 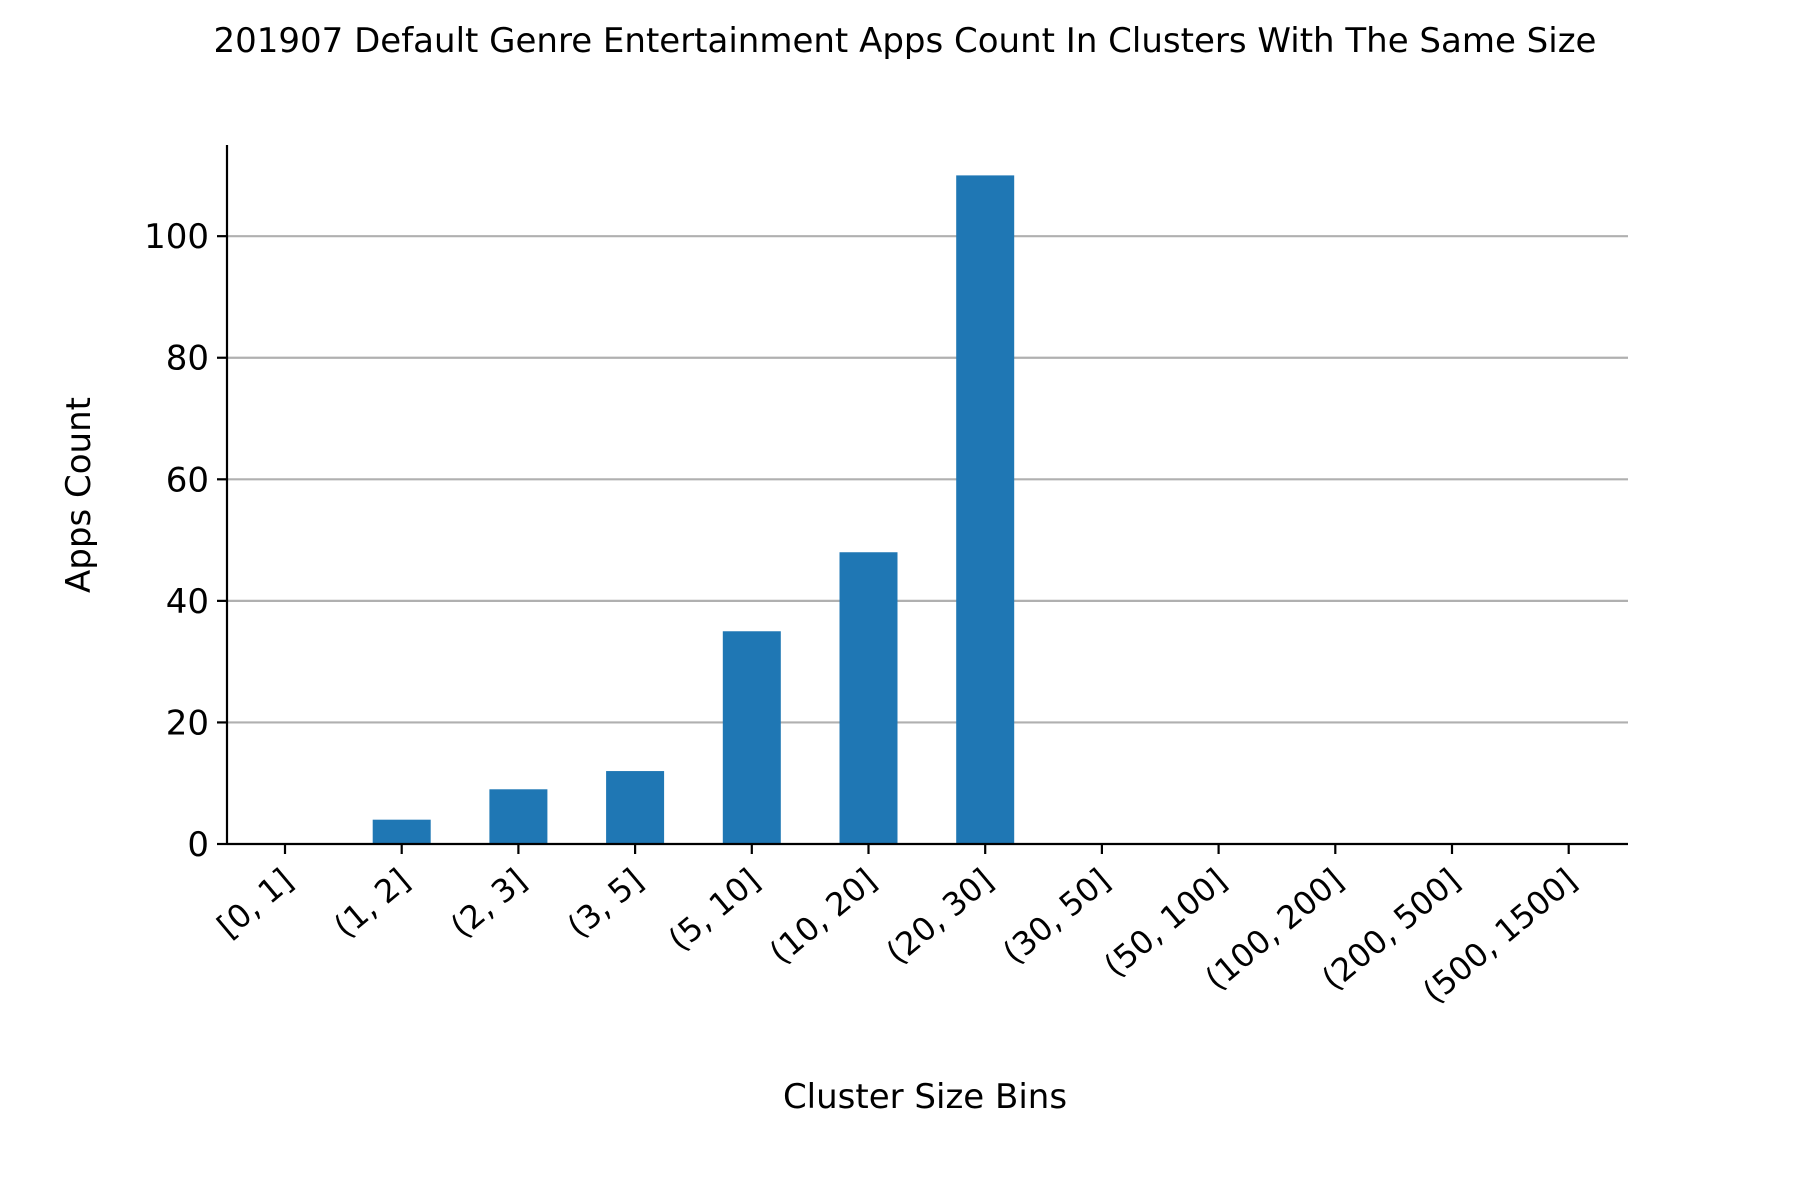 I want to click on y-tick-label: 80, so click(x=187, y=359).